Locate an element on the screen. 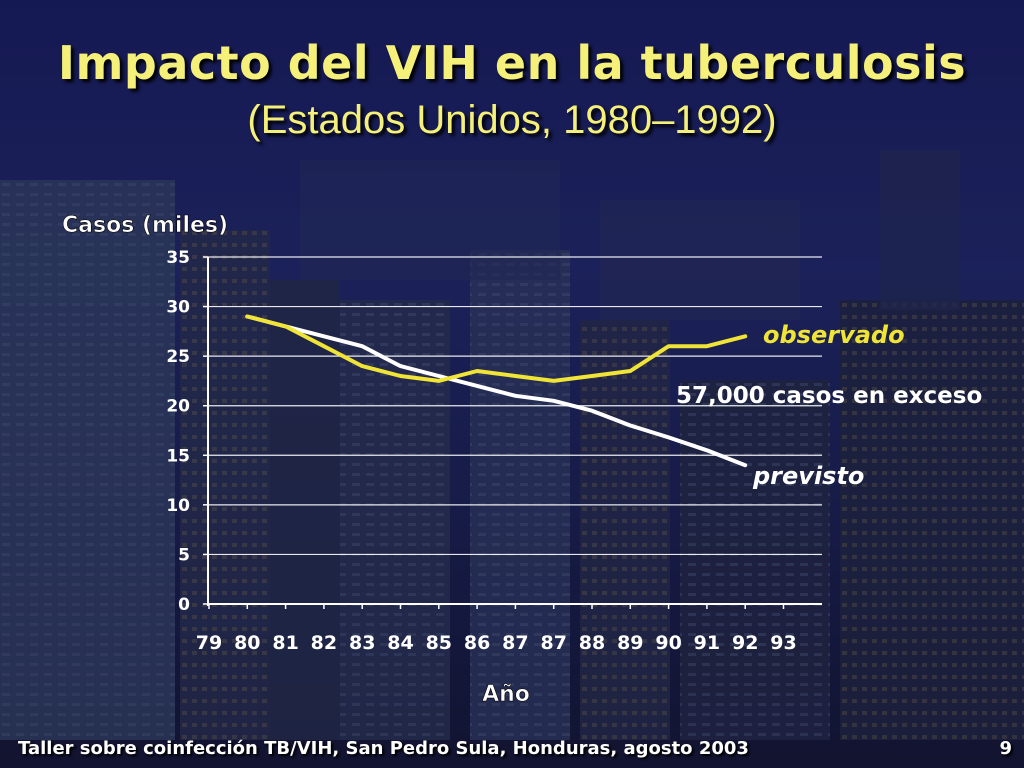  y-tick-label: 30 is located at coordinates (178, 308).